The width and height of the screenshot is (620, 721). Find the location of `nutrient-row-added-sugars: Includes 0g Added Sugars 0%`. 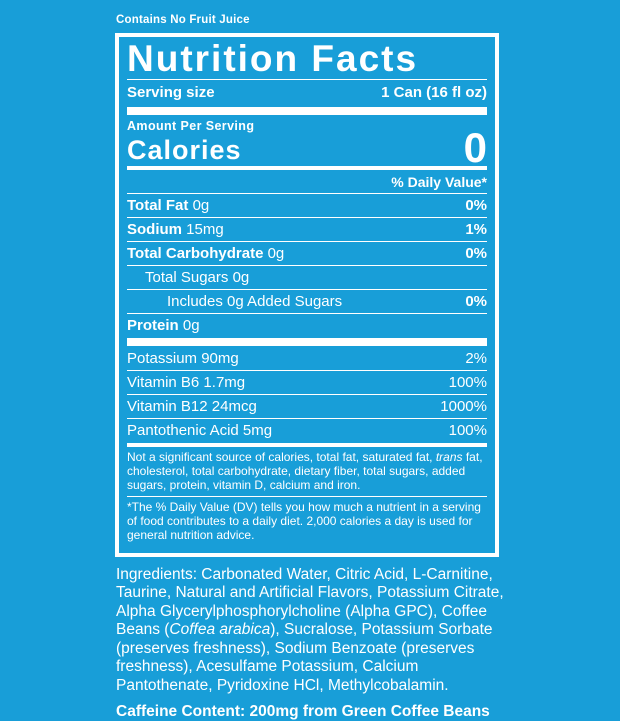

nutrient-row-added-sugars: Includes 0g Added Sugars 0% is located at coordinates (307, 301).